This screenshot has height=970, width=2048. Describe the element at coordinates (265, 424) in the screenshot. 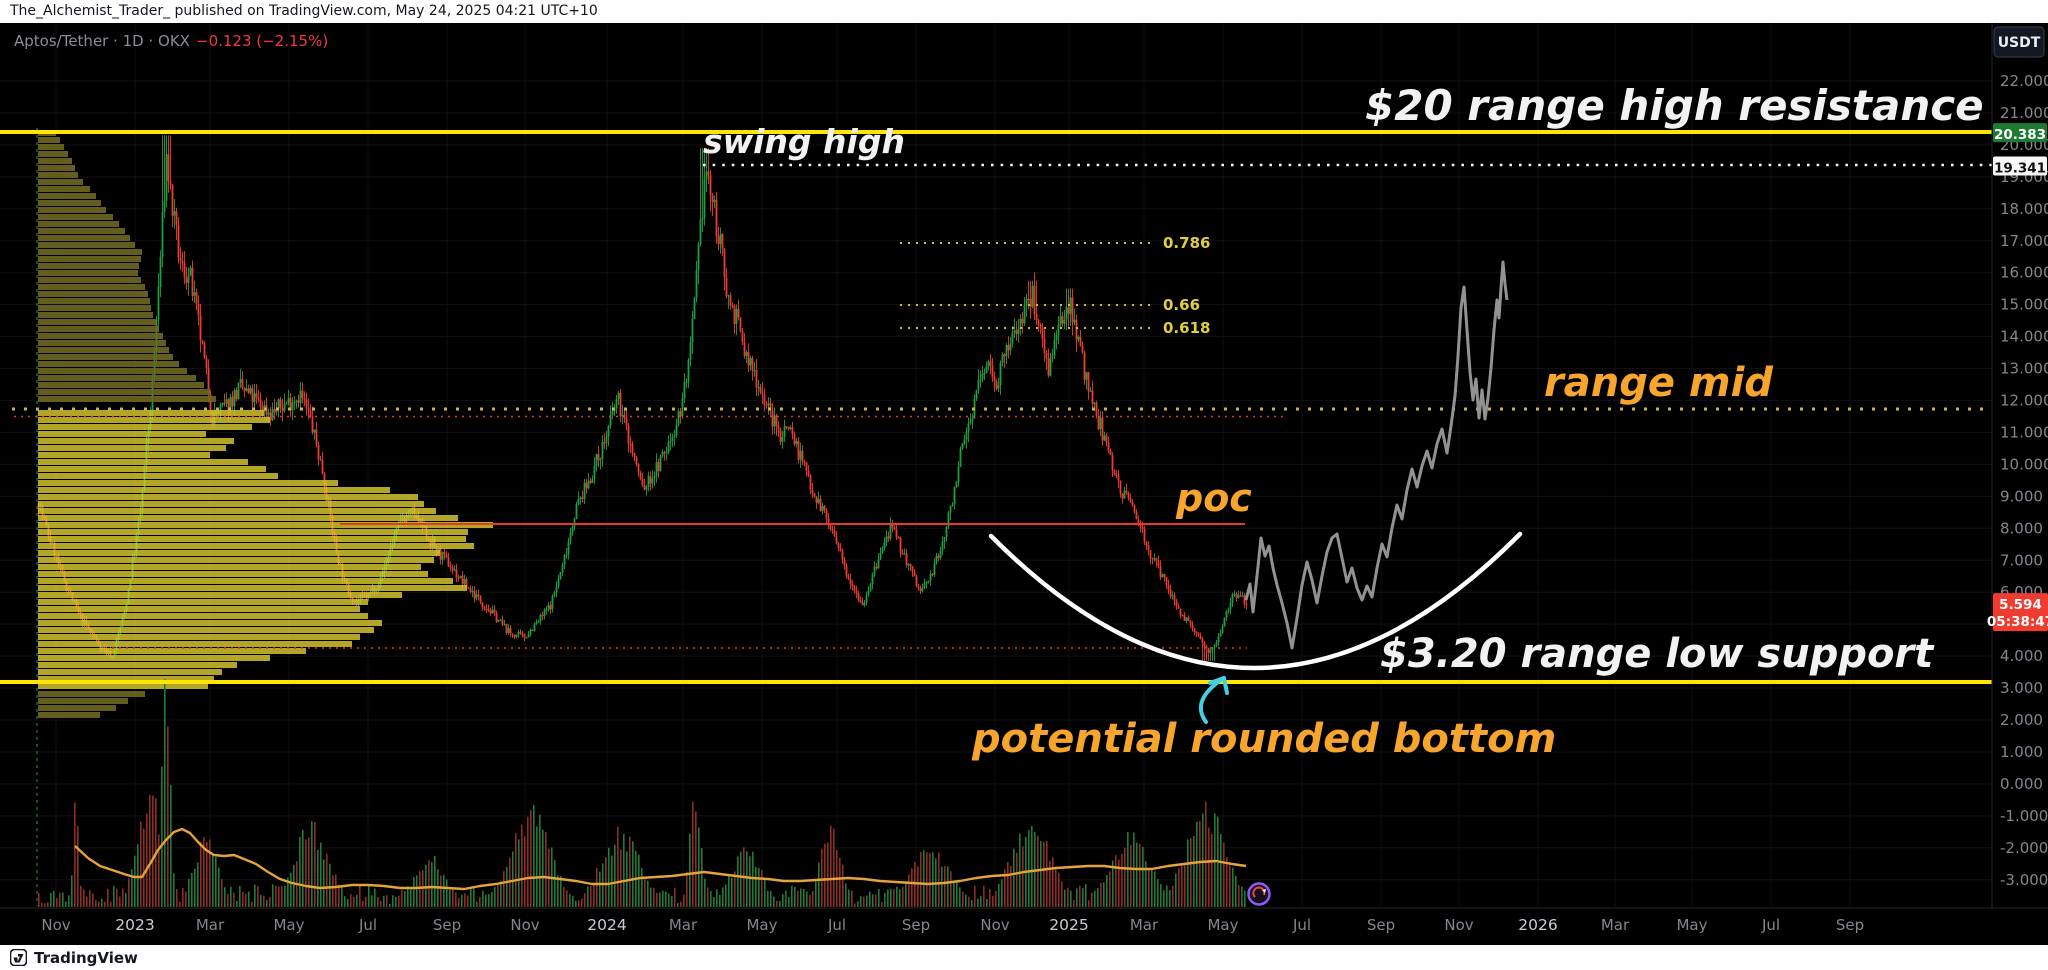

I see `volume-profile` at that location.